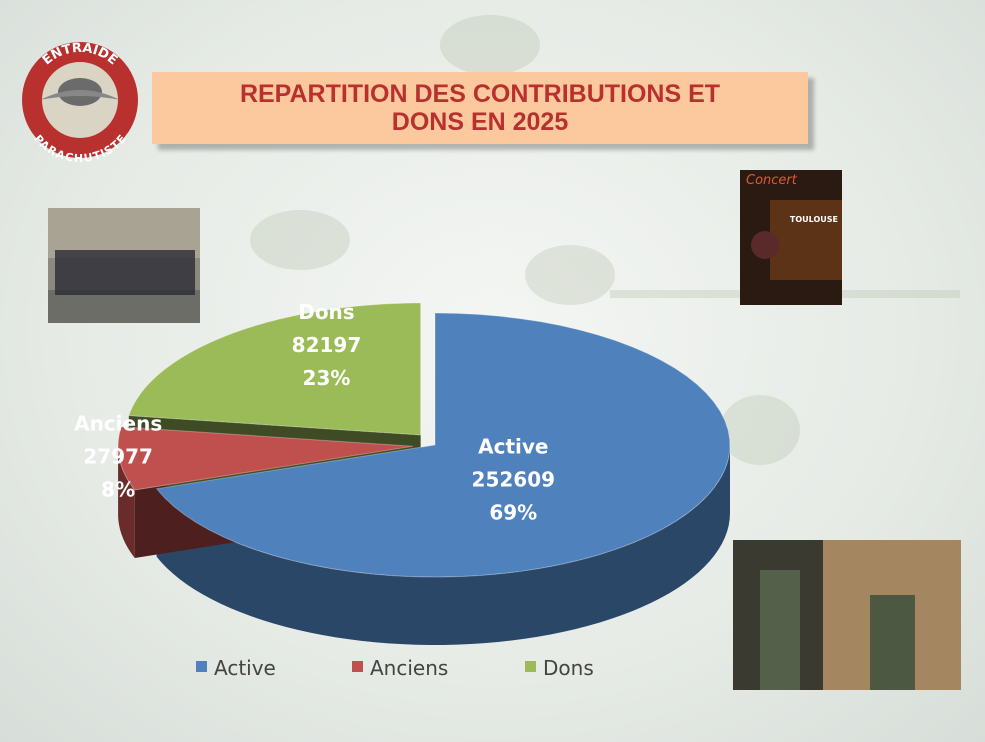 Image resolution: width=985 pixels, height=742 pixels. Describe the element at coordinates (513, 446) in the screenshot. I see `data-label: Active` at that location.